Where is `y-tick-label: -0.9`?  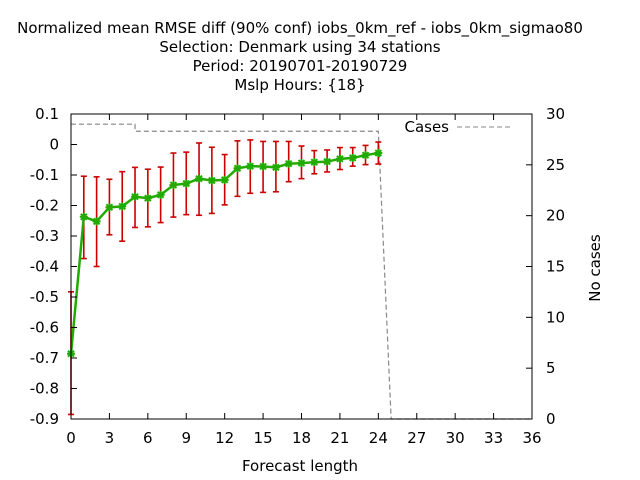 y-tick-label: -0.9 is located at coordinates (44, 419).